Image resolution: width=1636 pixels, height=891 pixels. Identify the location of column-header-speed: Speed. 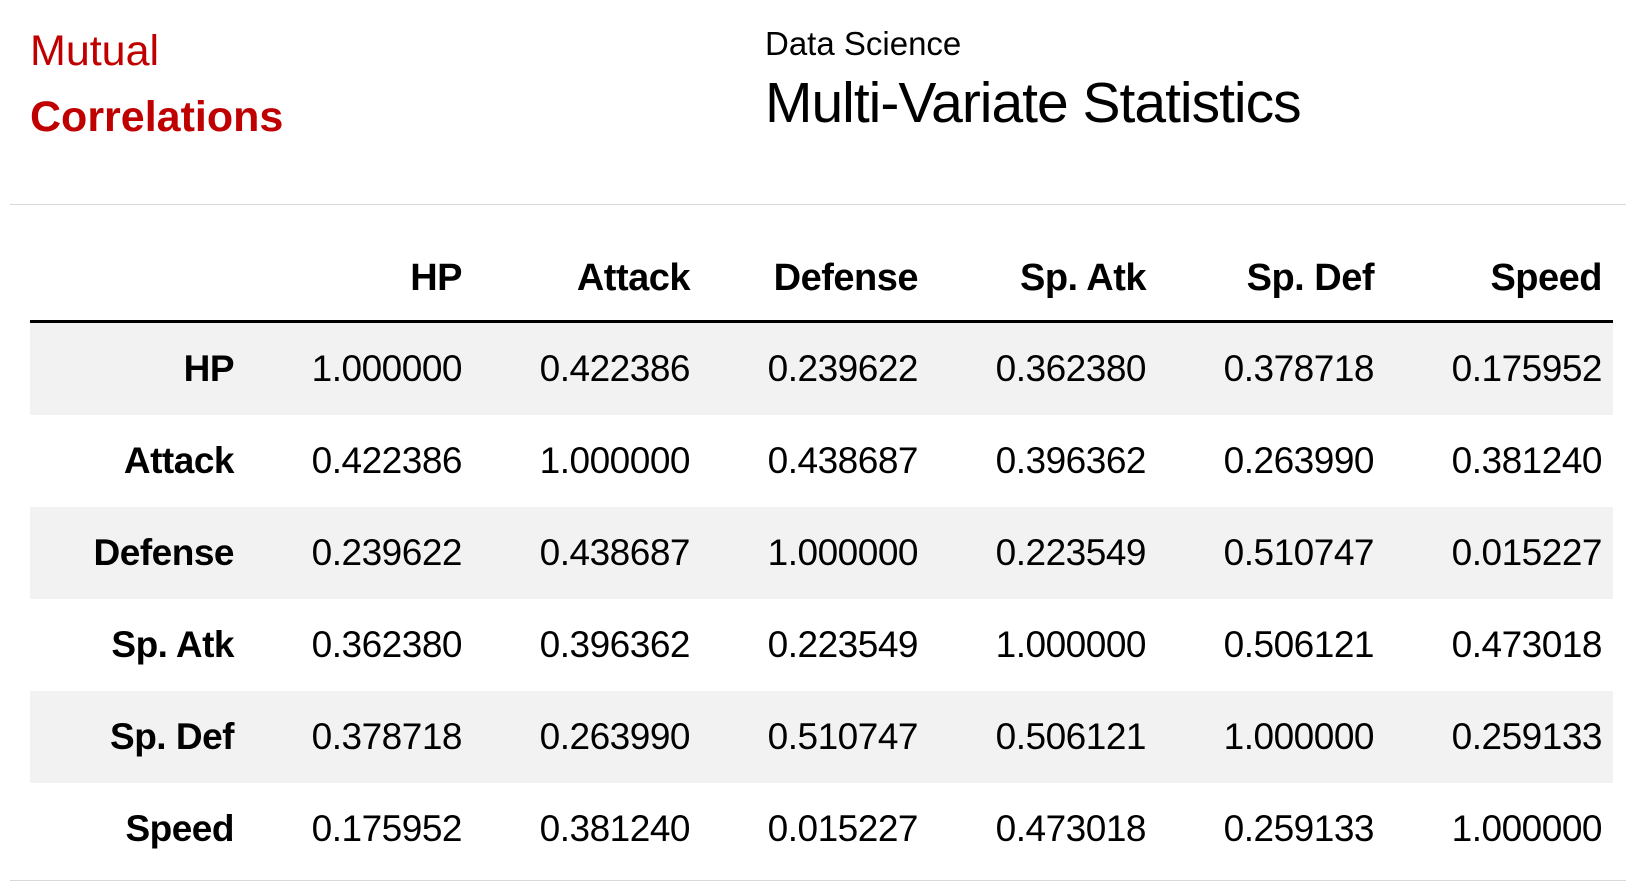
(1499, 263).